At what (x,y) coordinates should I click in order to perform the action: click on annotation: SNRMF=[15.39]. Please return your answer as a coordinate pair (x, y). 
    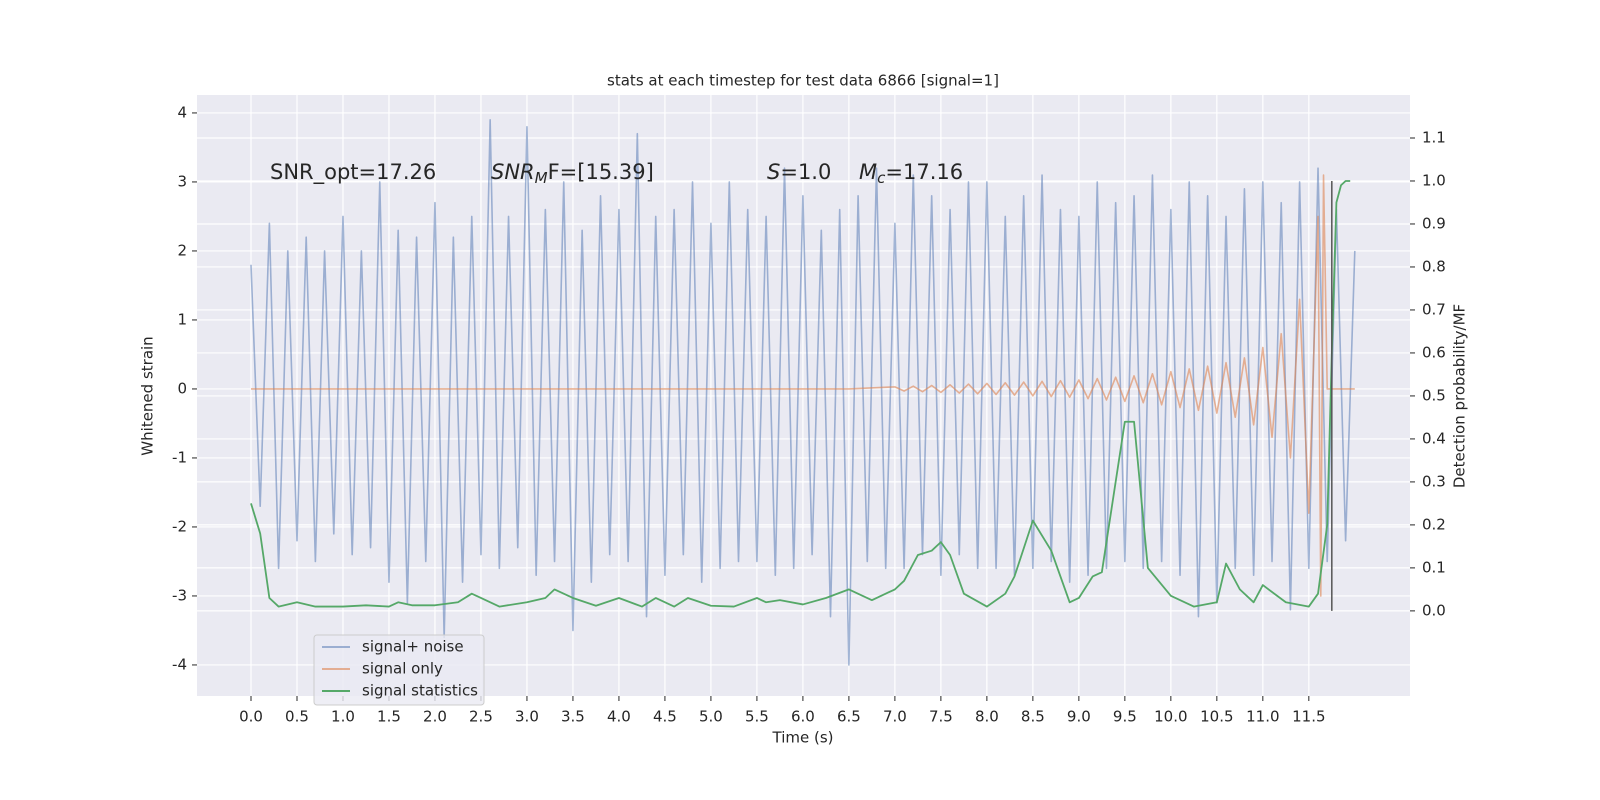
    Looking at the image, I should click on (572, 173).